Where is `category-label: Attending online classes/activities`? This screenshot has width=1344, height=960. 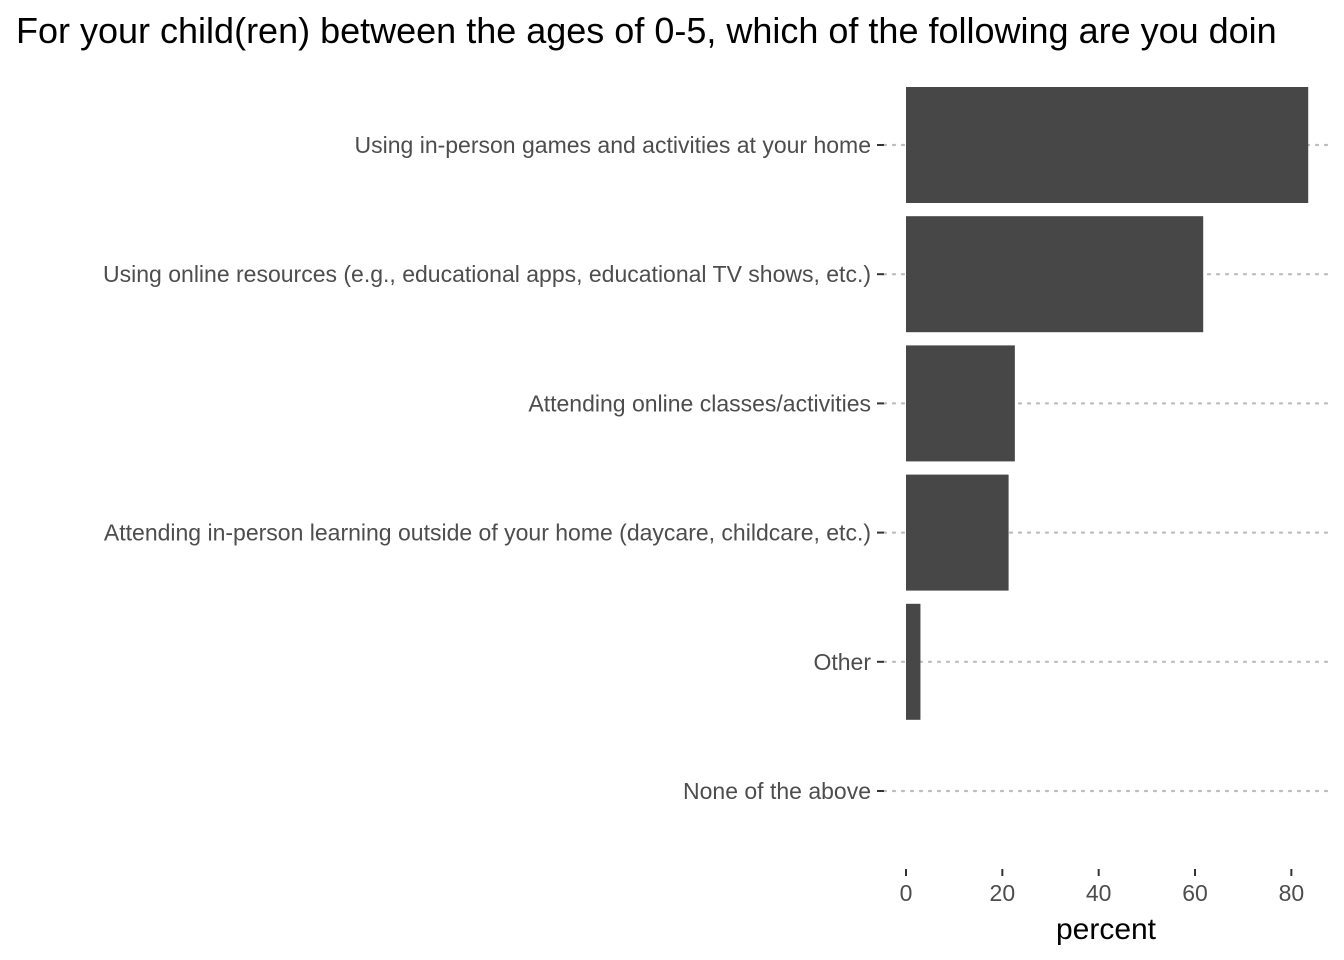 category-label: Attending online classes/activities is located at coordinates (699, 403).